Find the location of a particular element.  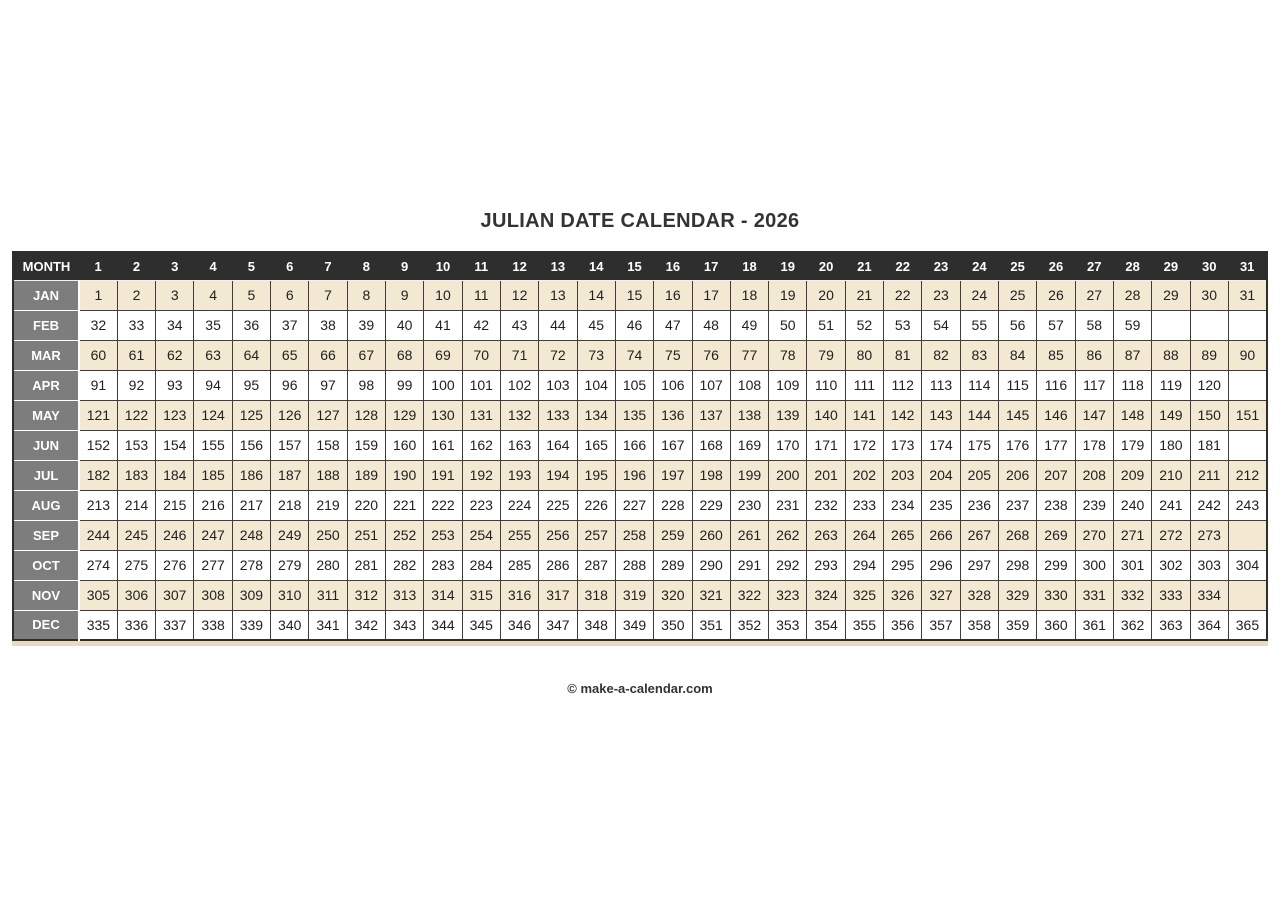

julian-cell-may-6: 126 is located at coordinates (290, 415).